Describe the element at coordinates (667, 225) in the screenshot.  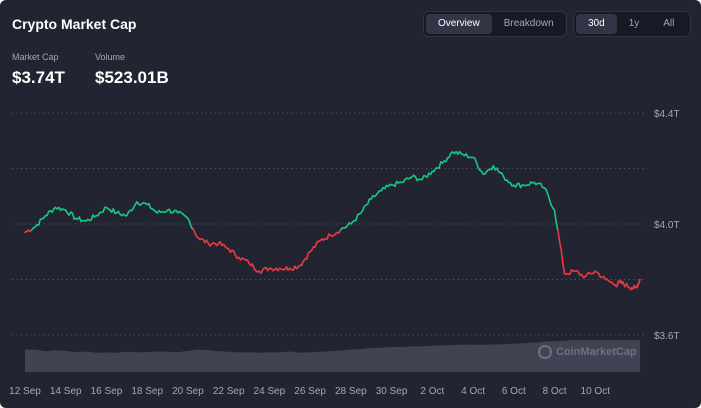
I see `y-tick-label: $4.0T` at that location.